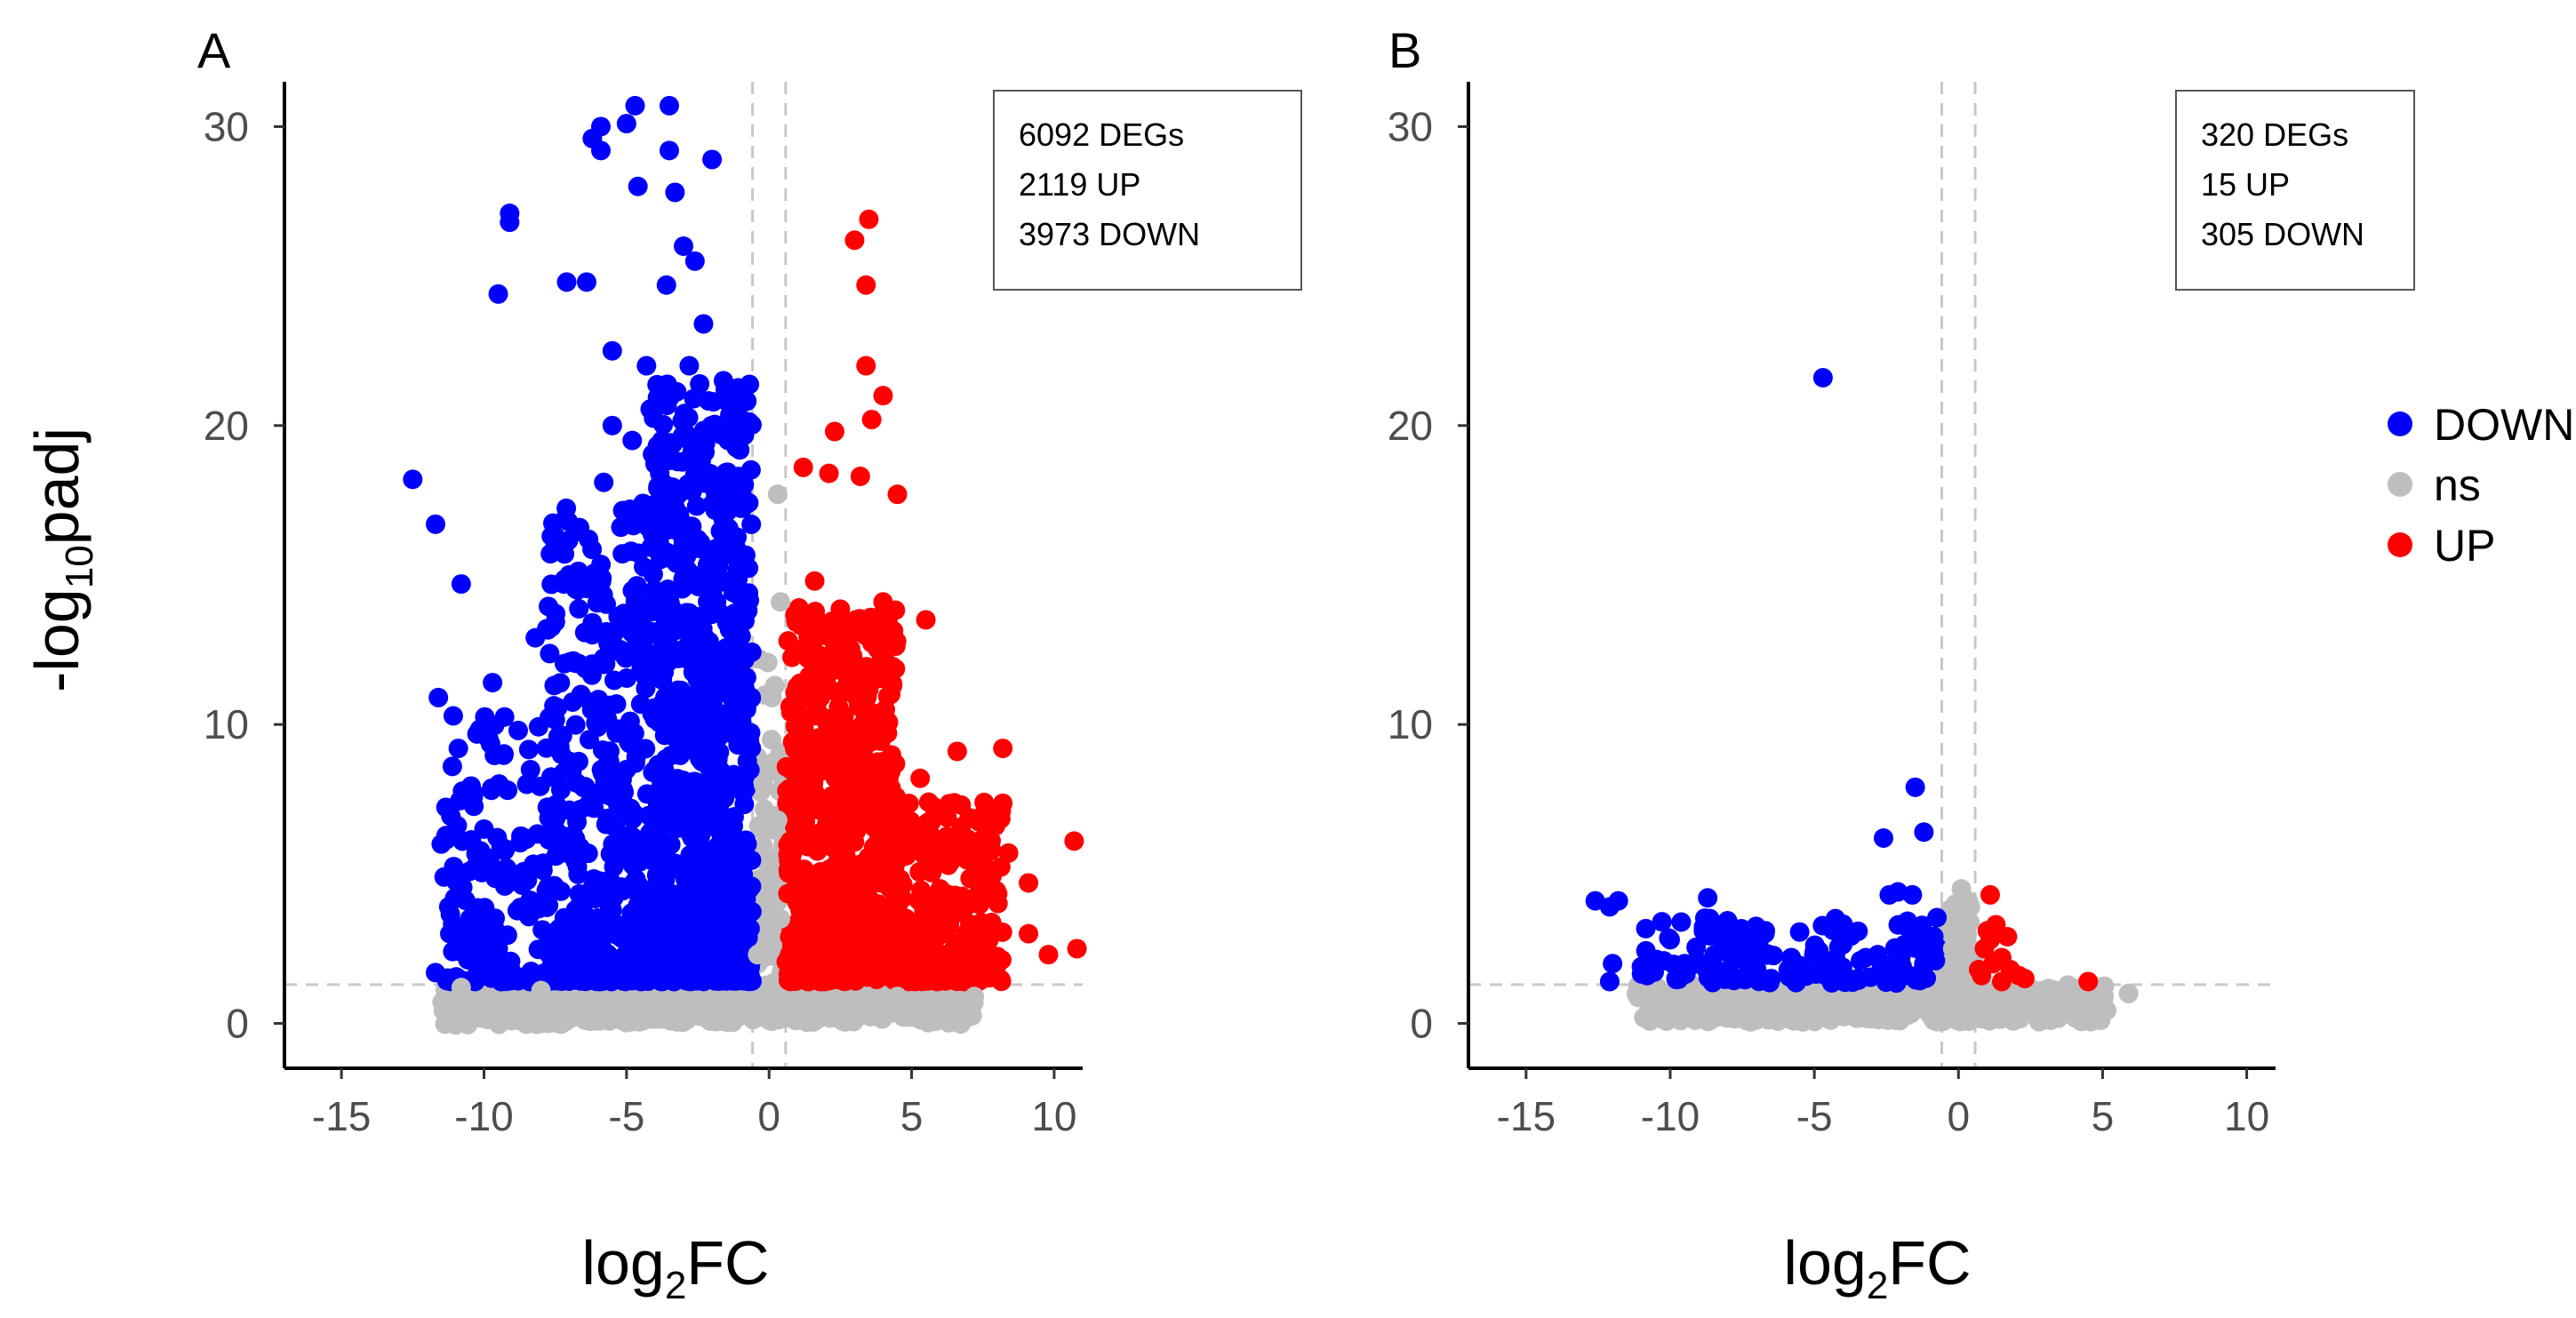 The image size is (2576, 1318). Describe the element at coordinates (226, 724) in the screenshot. I see `y-tick-label-a: 10` at that location.